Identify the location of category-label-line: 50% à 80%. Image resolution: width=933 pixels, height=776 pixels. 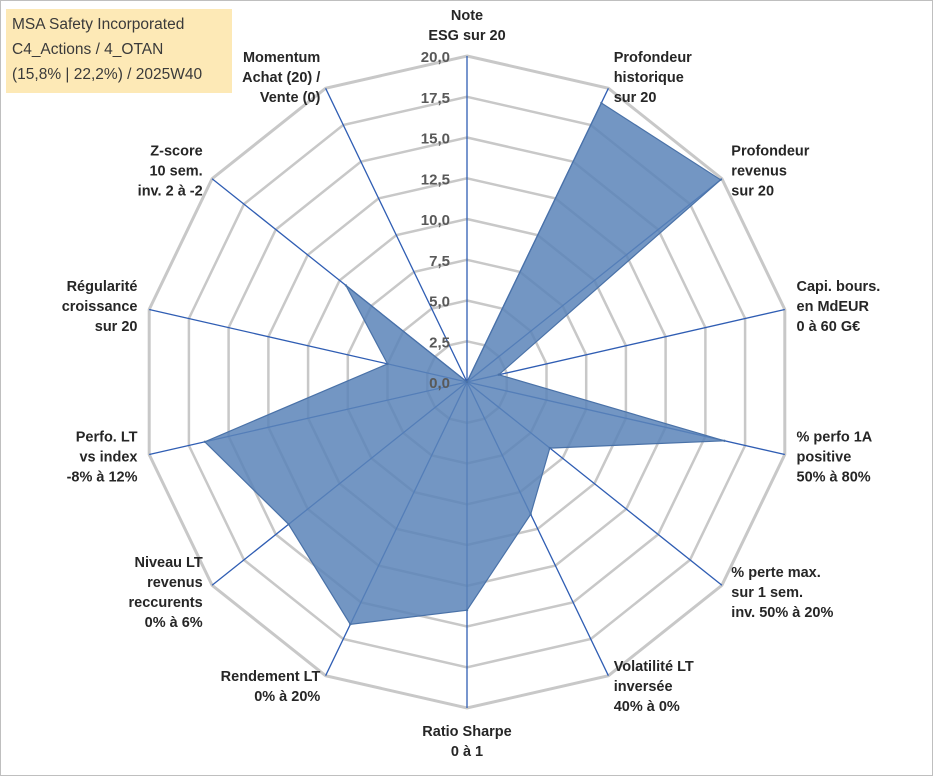
(834, 478).